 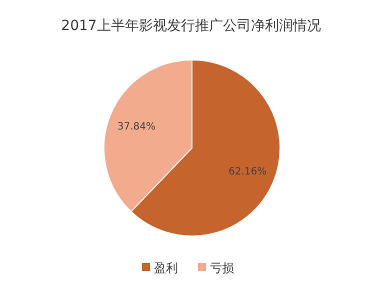 What do you see at coordinates (166, 268) in the screenshot?
I see `legend-label: 盈利` at bounding box center [166, 268].